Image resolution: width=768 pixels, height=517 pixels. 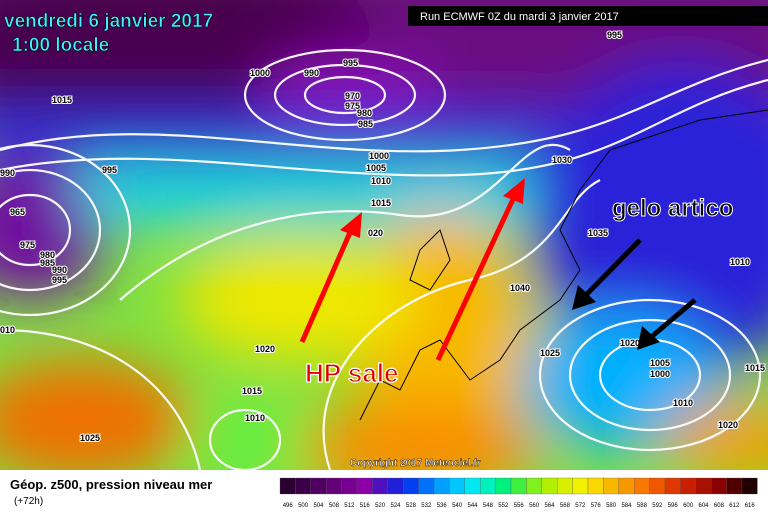 What do you see at coordinates (415, 463) in the screenshot?
I see `copyright: Copyright 2017 Meteociel.fr` at bounding box center [415, 463].